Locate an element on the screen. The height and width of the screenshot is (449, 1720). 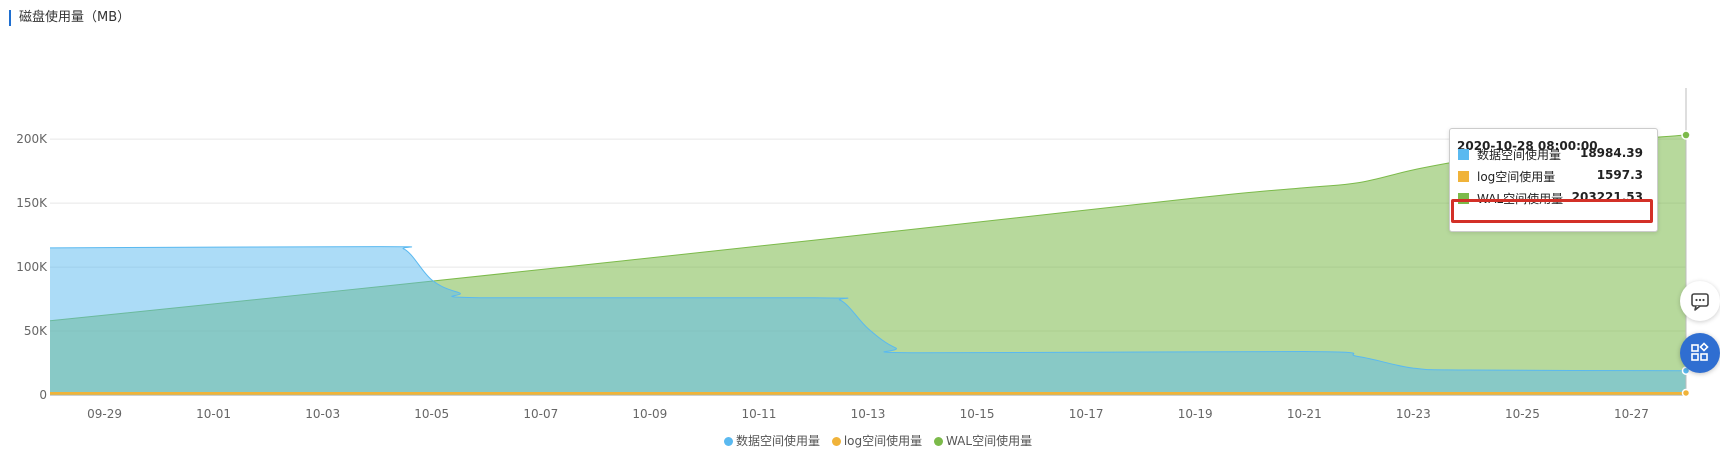
x-tick-label: 10-09 is located at coordinates (649, 414).